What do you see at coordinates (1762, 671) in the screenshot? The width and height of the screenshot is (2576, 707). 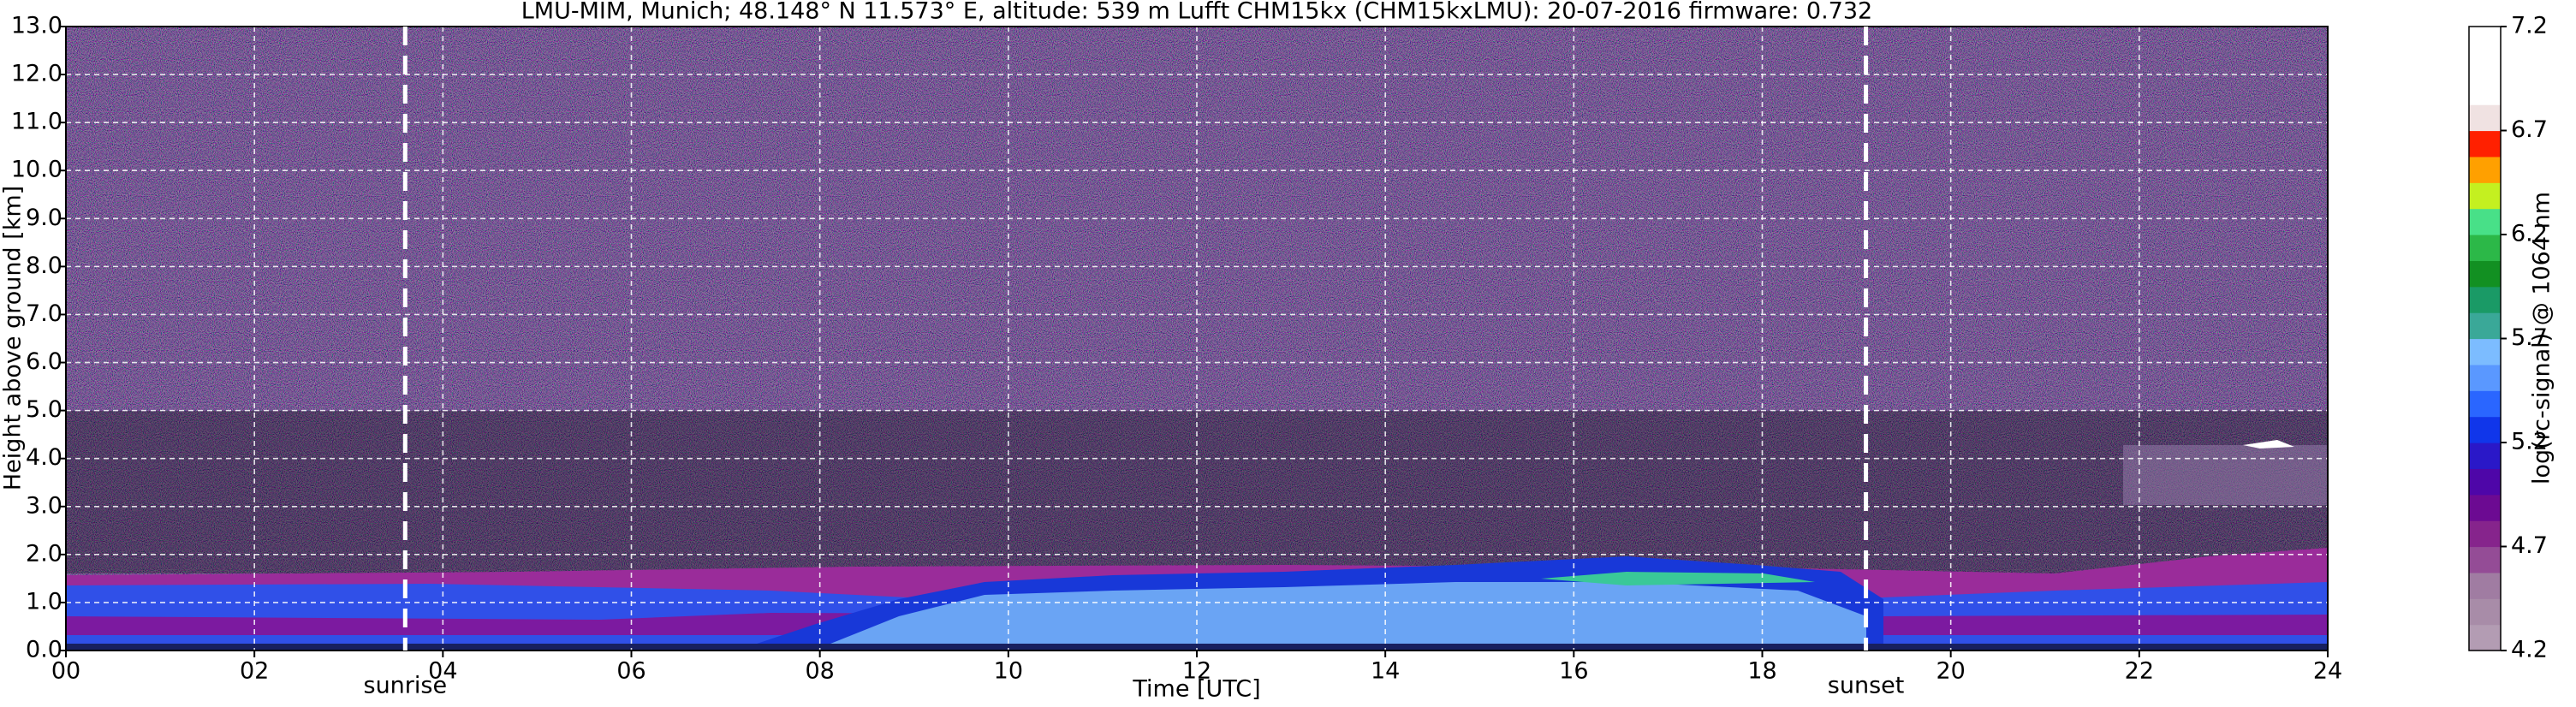 I see `x-tick-label: 18` at bounding box center [1762, 671].